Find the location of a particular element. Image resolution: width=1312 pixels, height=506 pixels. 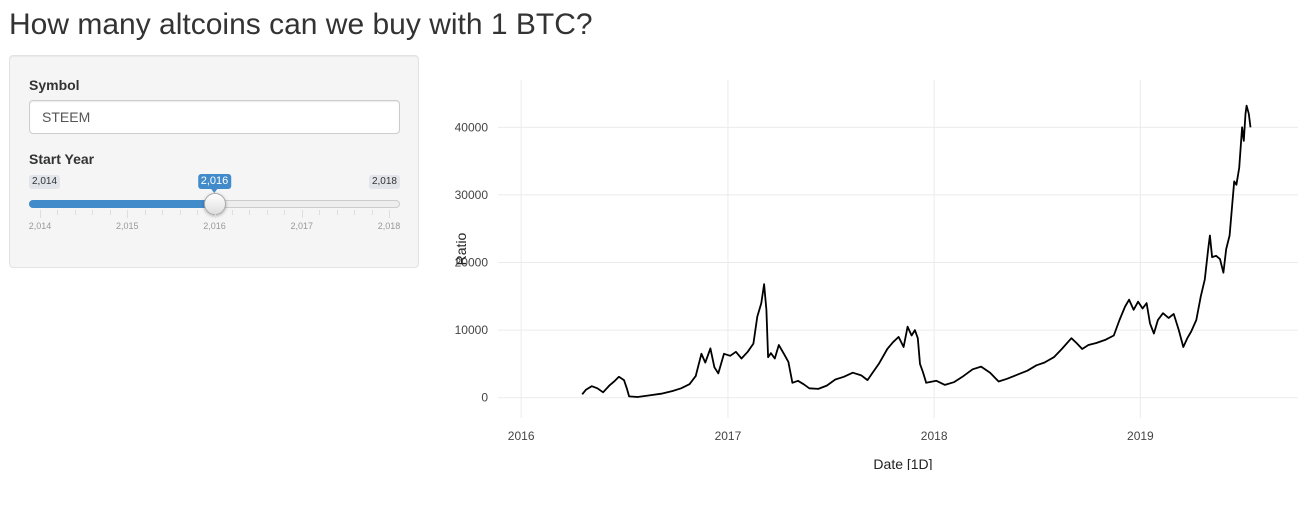

y-tick-label: 40000 is located at coordinates (472, 127).